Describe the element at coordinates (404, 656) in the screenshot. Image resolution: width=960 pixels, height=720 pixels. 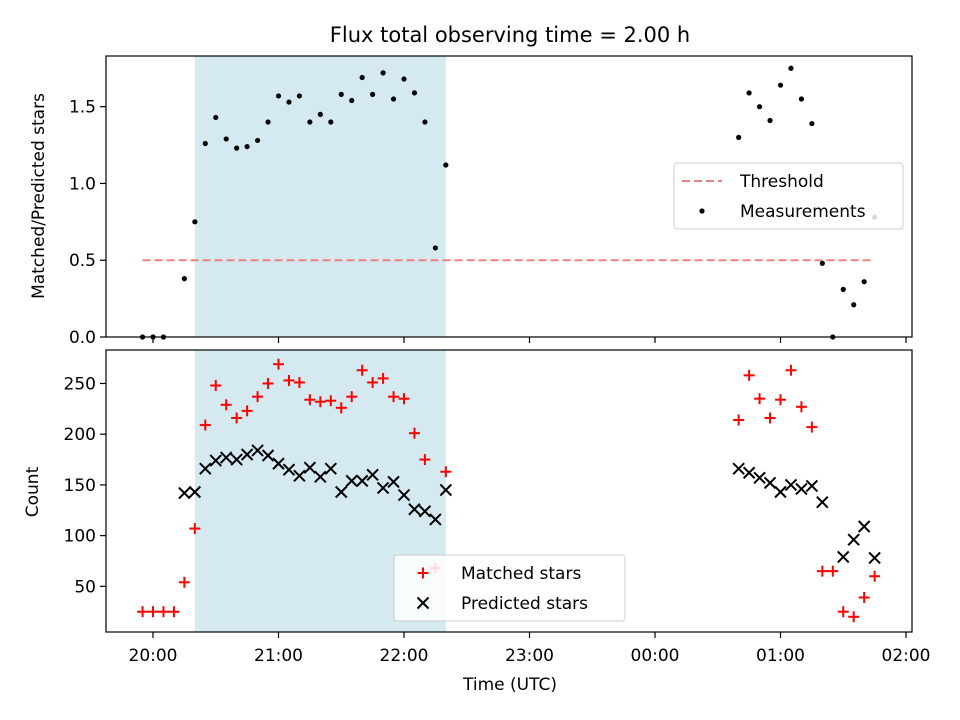
I see `x-tick-label: 22:00` at that location.